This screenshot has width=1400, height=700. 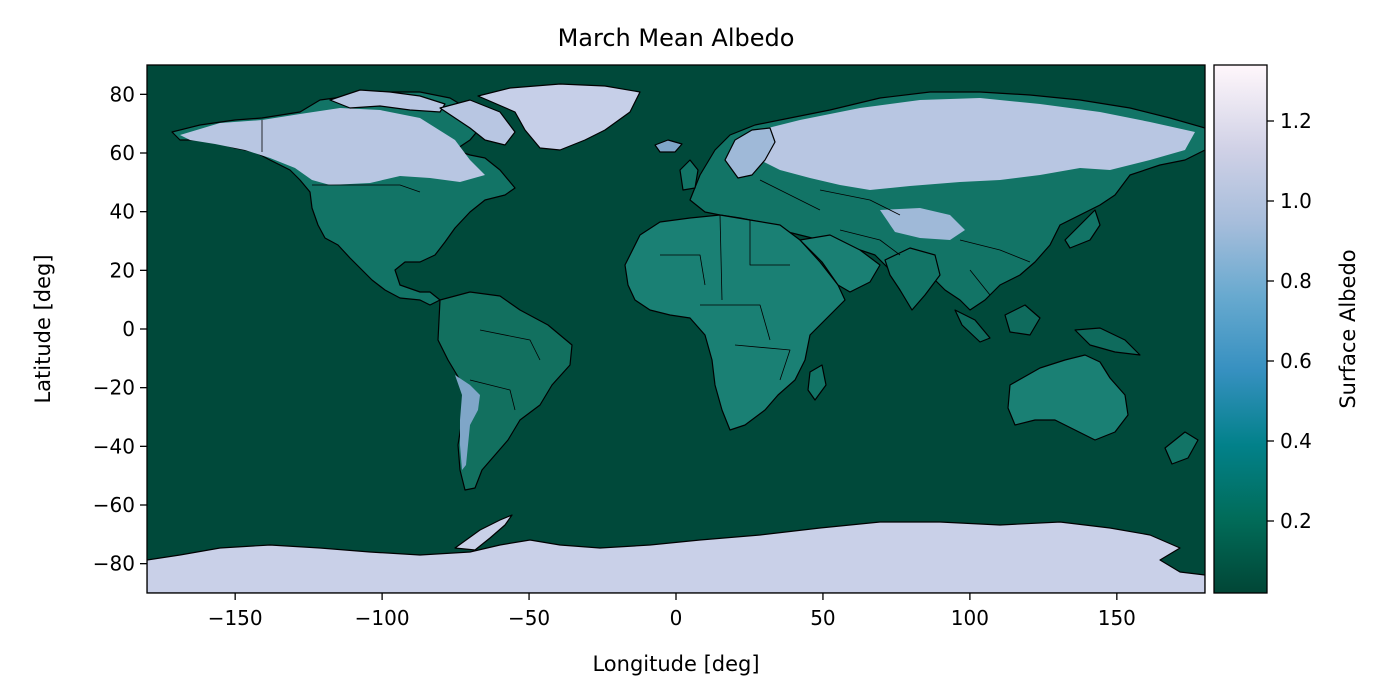 What do you see at coordinates (922, 224) in the screenshot?
I see `snow-himalaya` at bounding box center [922, 224].